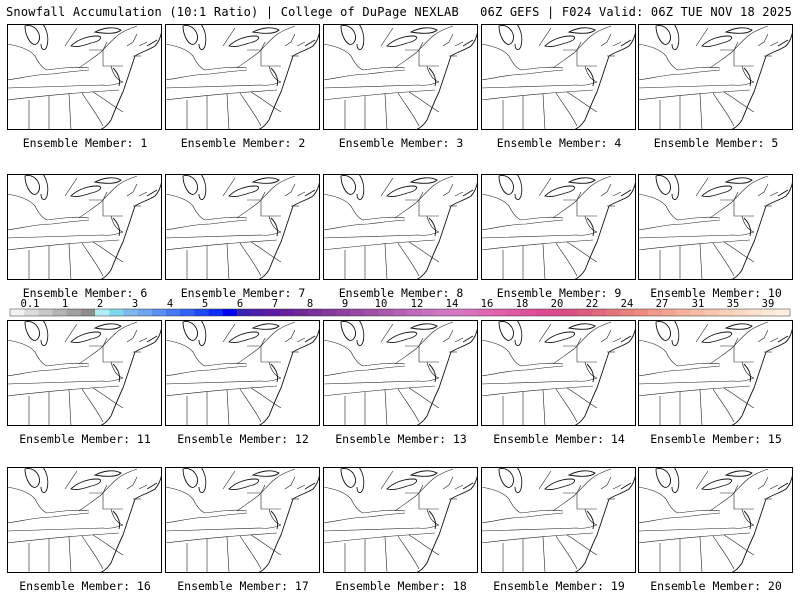  What do you see at coordinates (716, 586) in the screenshot?
I see `ensemble-member-label: Ensemble Member: 20` at bounding box center [716, 586].